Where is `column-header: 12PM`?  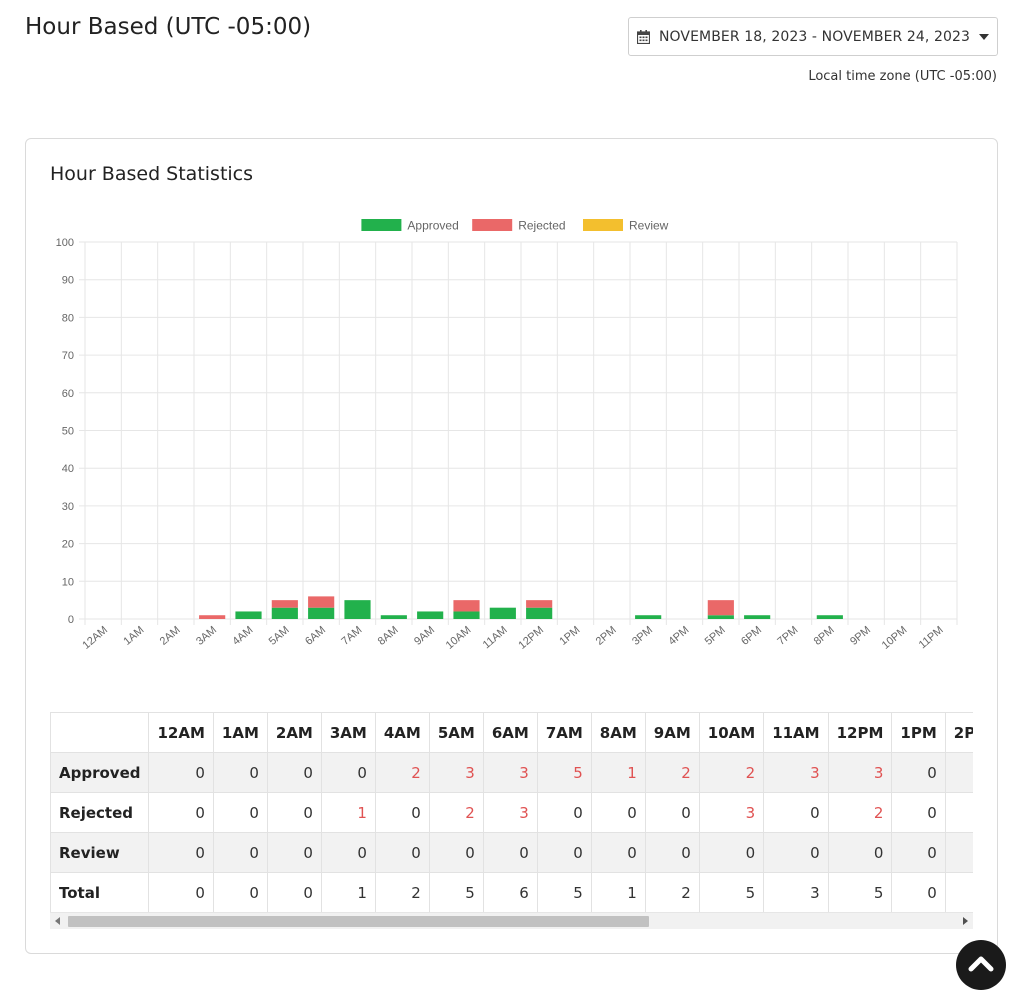
column-header: 12PM is located at coordinates (860, 732).